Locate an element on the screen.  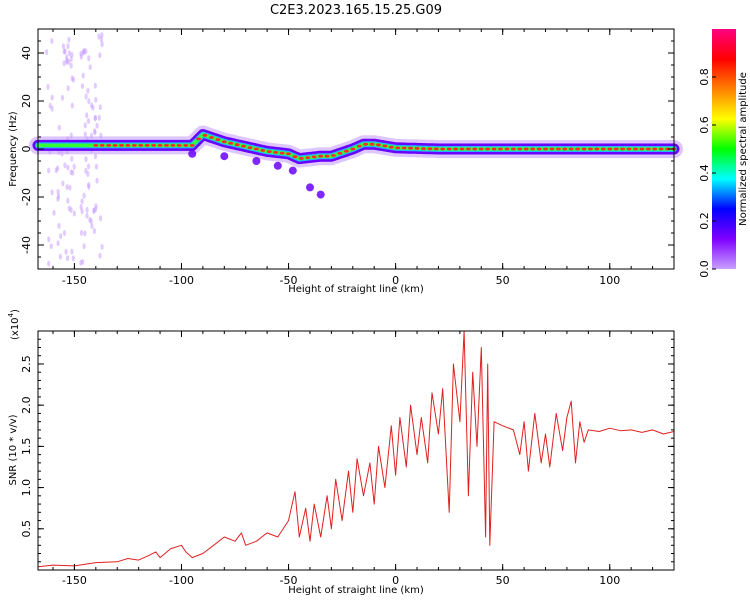
colorbar-tick-label: 0.8 is located at coordinates (704, 77).